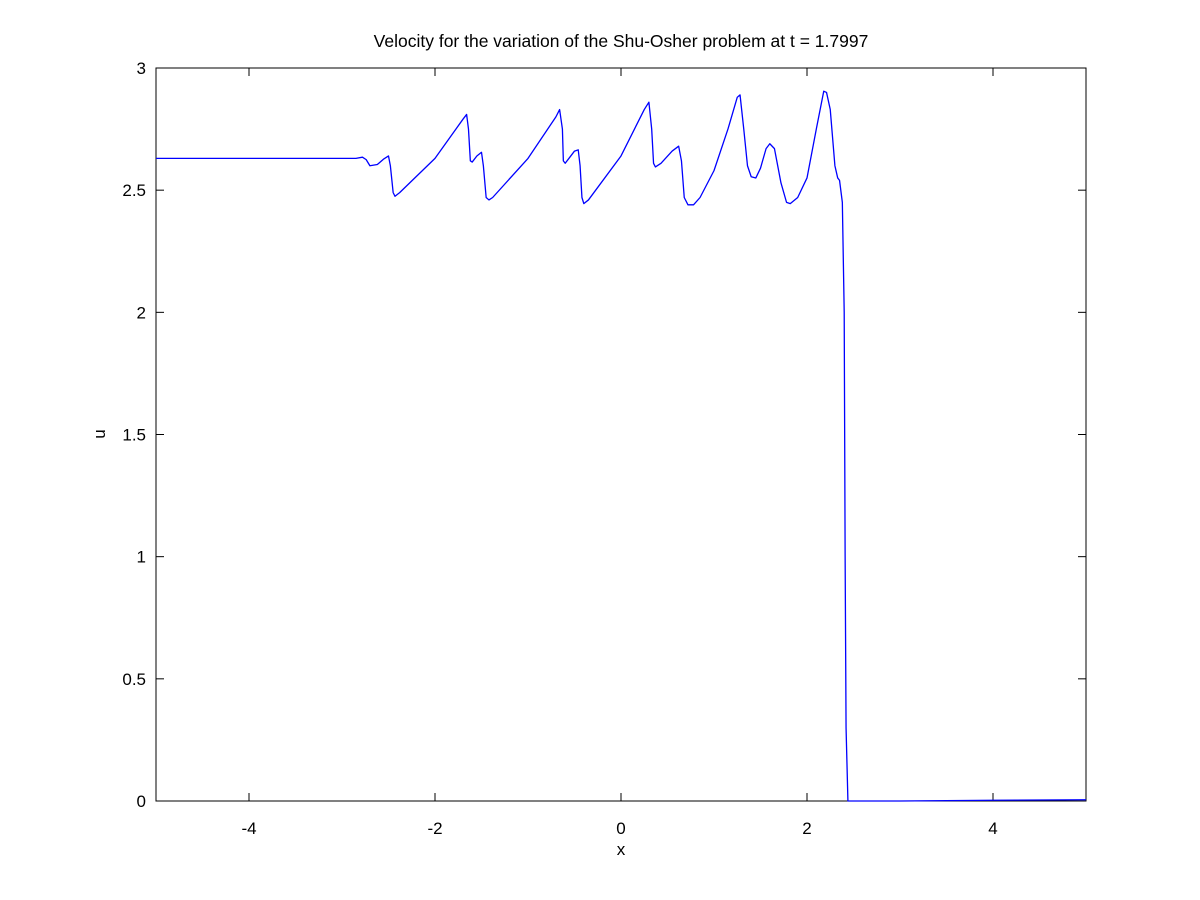 This screenshot has height=900, width=1200. What do you see at coordinates (134, 190) in the screenshot?
I see `y-tick-label: 2.5` at bounding box center [134, 190].